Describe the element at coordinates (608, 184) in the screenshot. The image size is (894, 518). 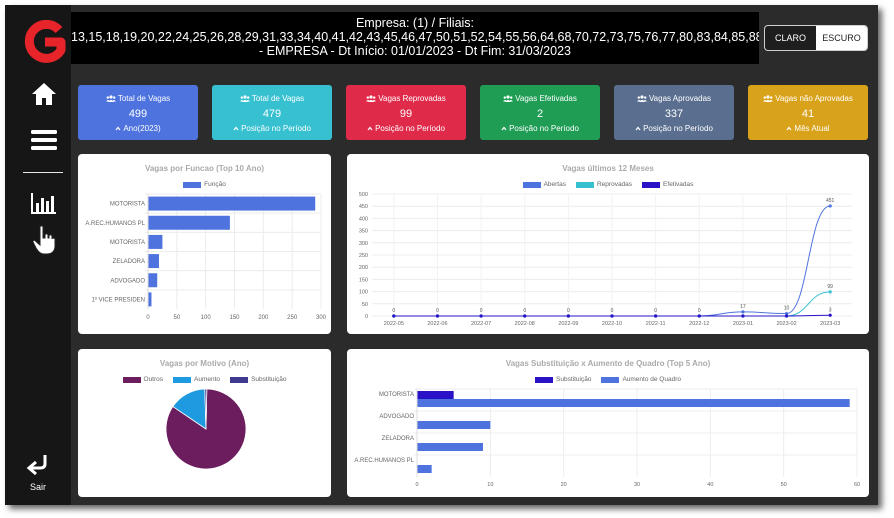
I see `chart-legend: Abertas Reprovadas Efetivadas` at that location.